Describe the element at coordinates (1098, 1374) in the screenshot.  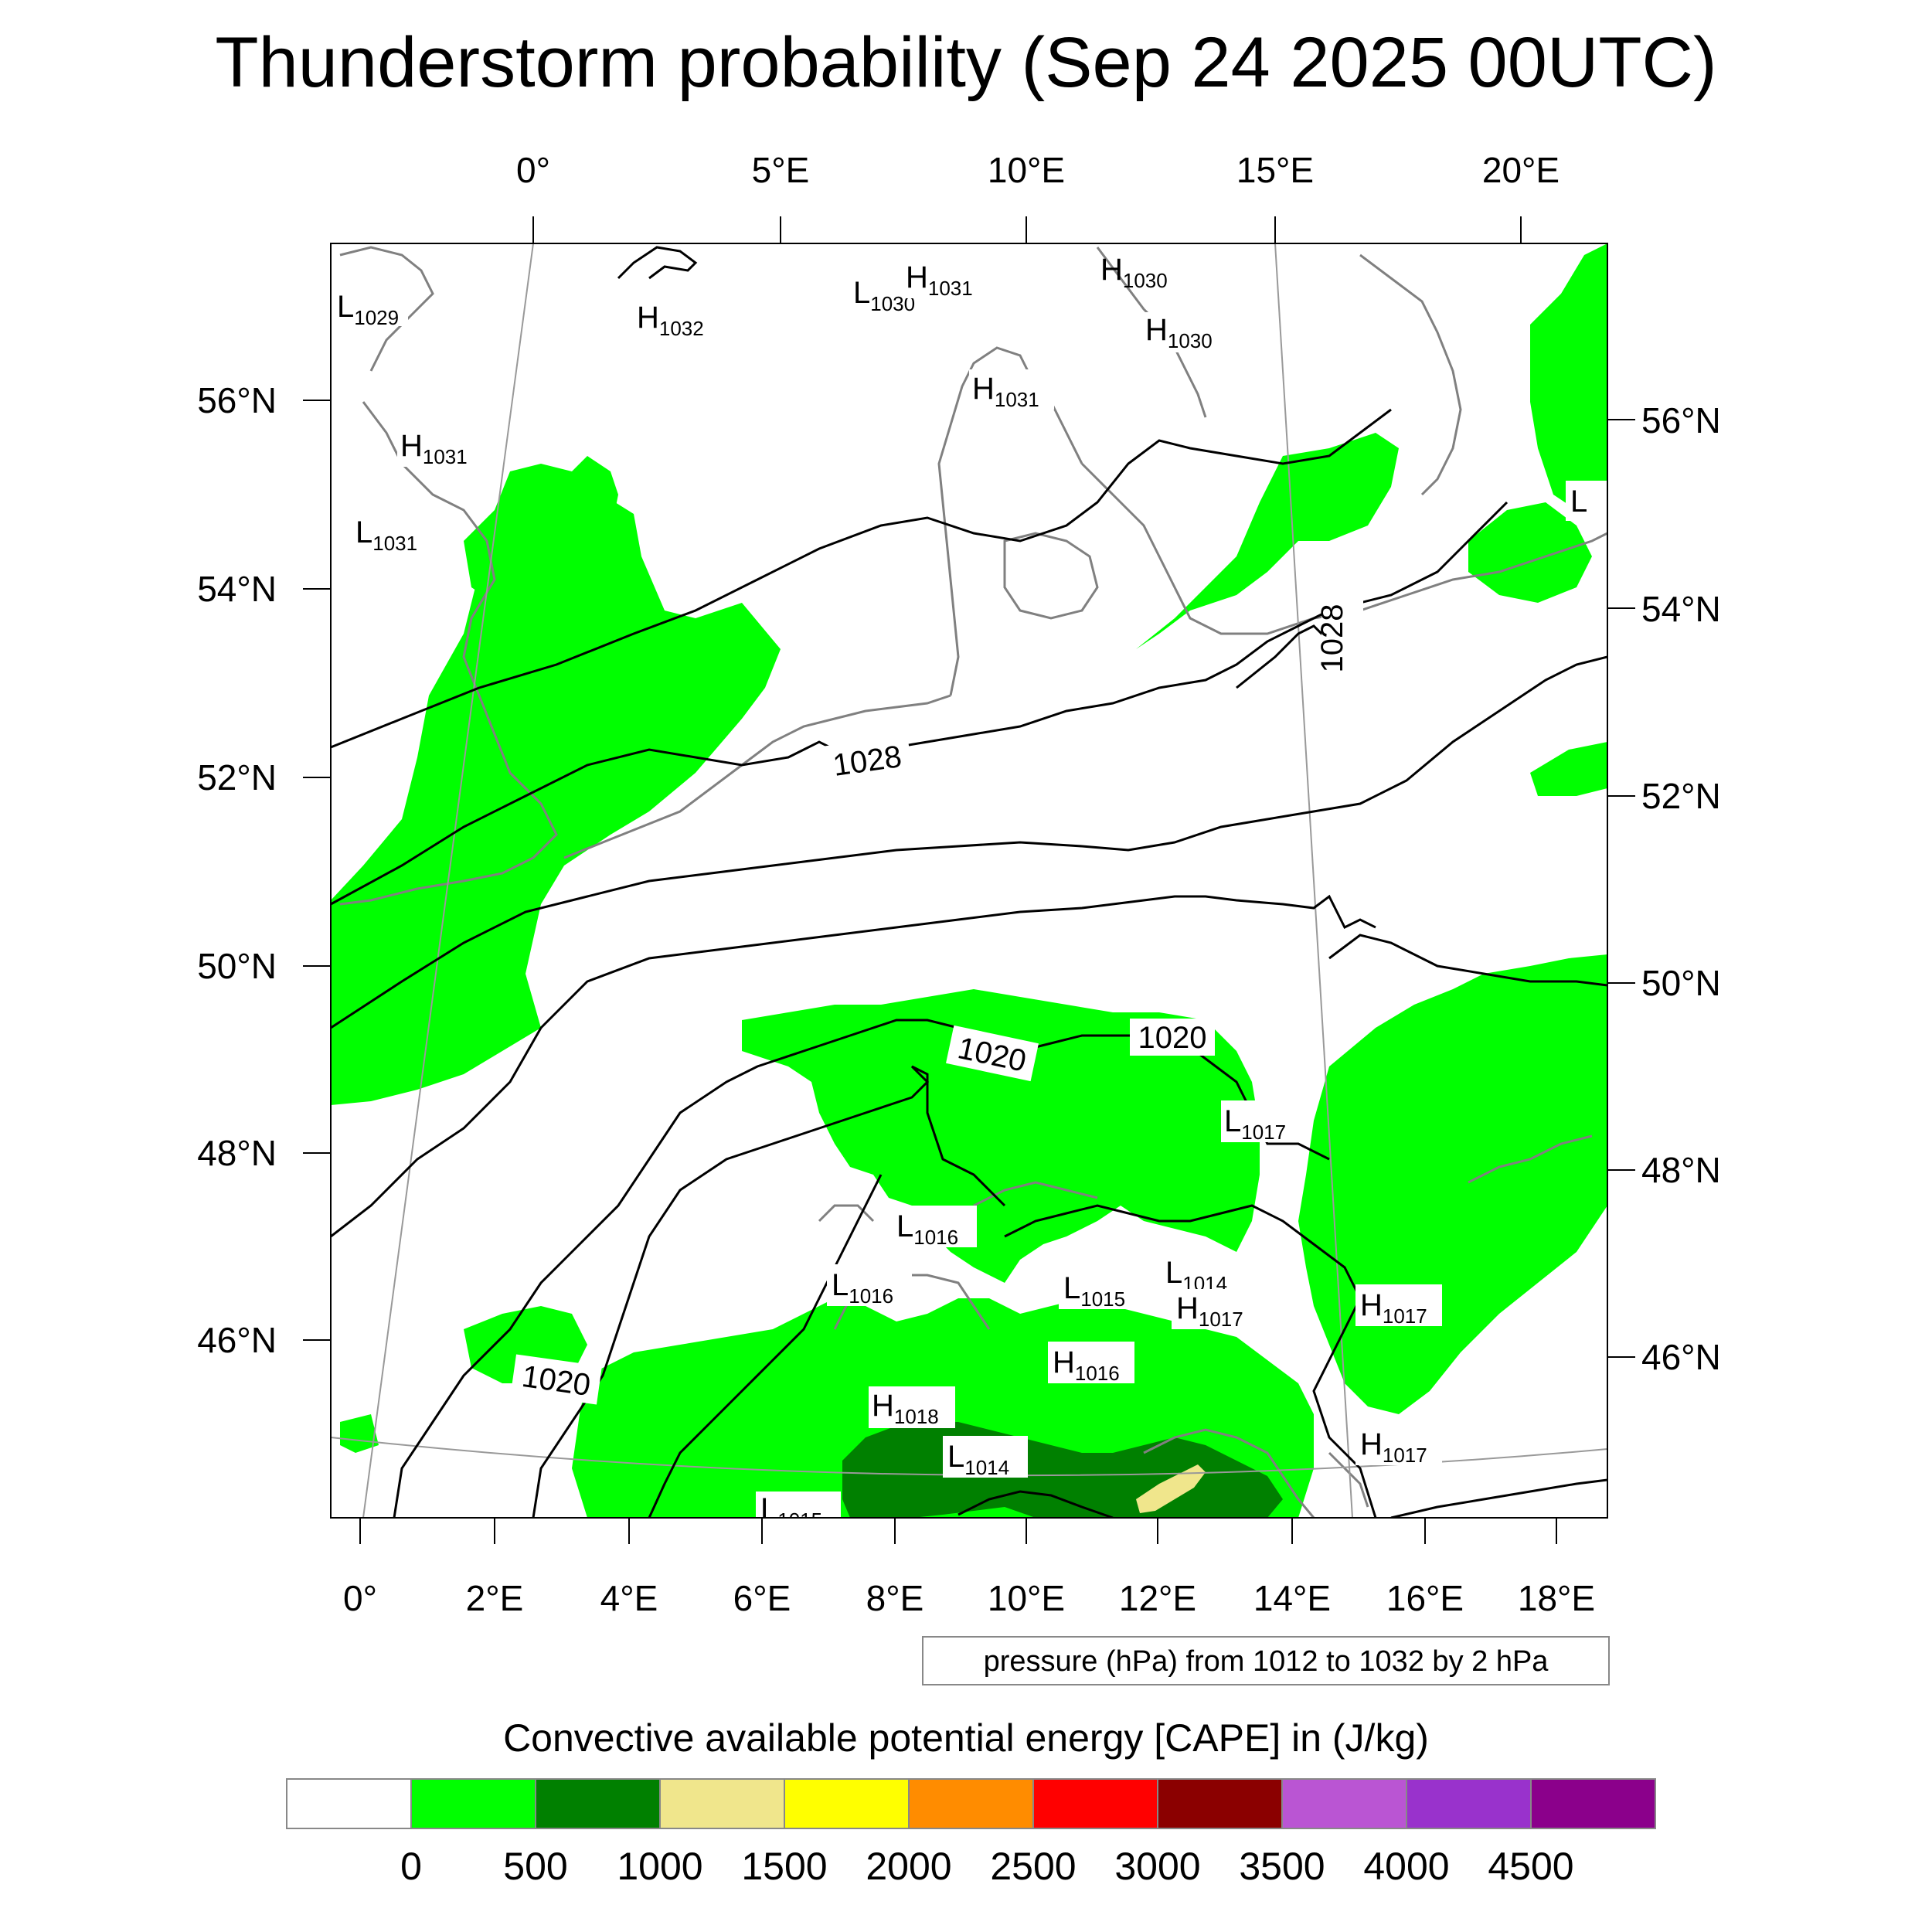
I see `pressure-center-value: 1016` at that location.